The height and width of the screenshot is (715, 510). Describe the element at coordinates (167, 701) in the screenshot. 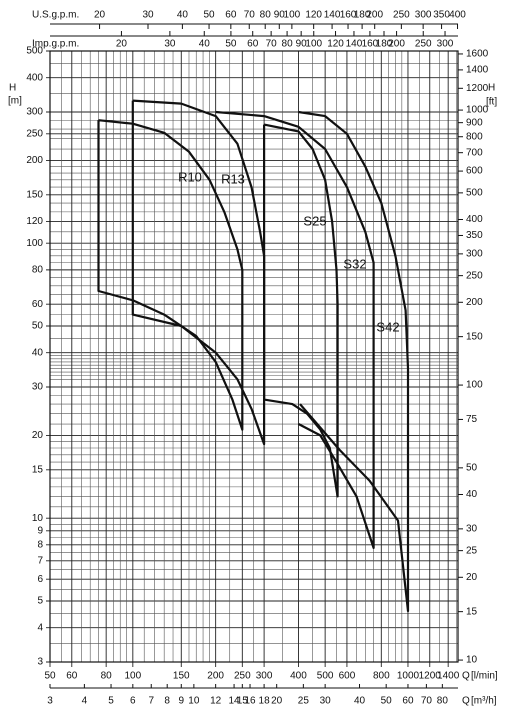

I see `x-tick-label: 8` at that location.